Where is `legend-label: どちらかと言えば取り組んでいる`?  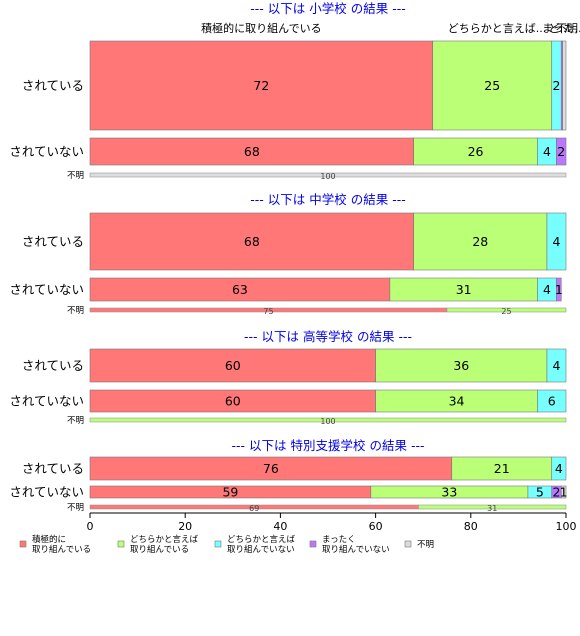
legend-label: どちらかと言えば取り組んでいる is located at coordinates (164, 544).